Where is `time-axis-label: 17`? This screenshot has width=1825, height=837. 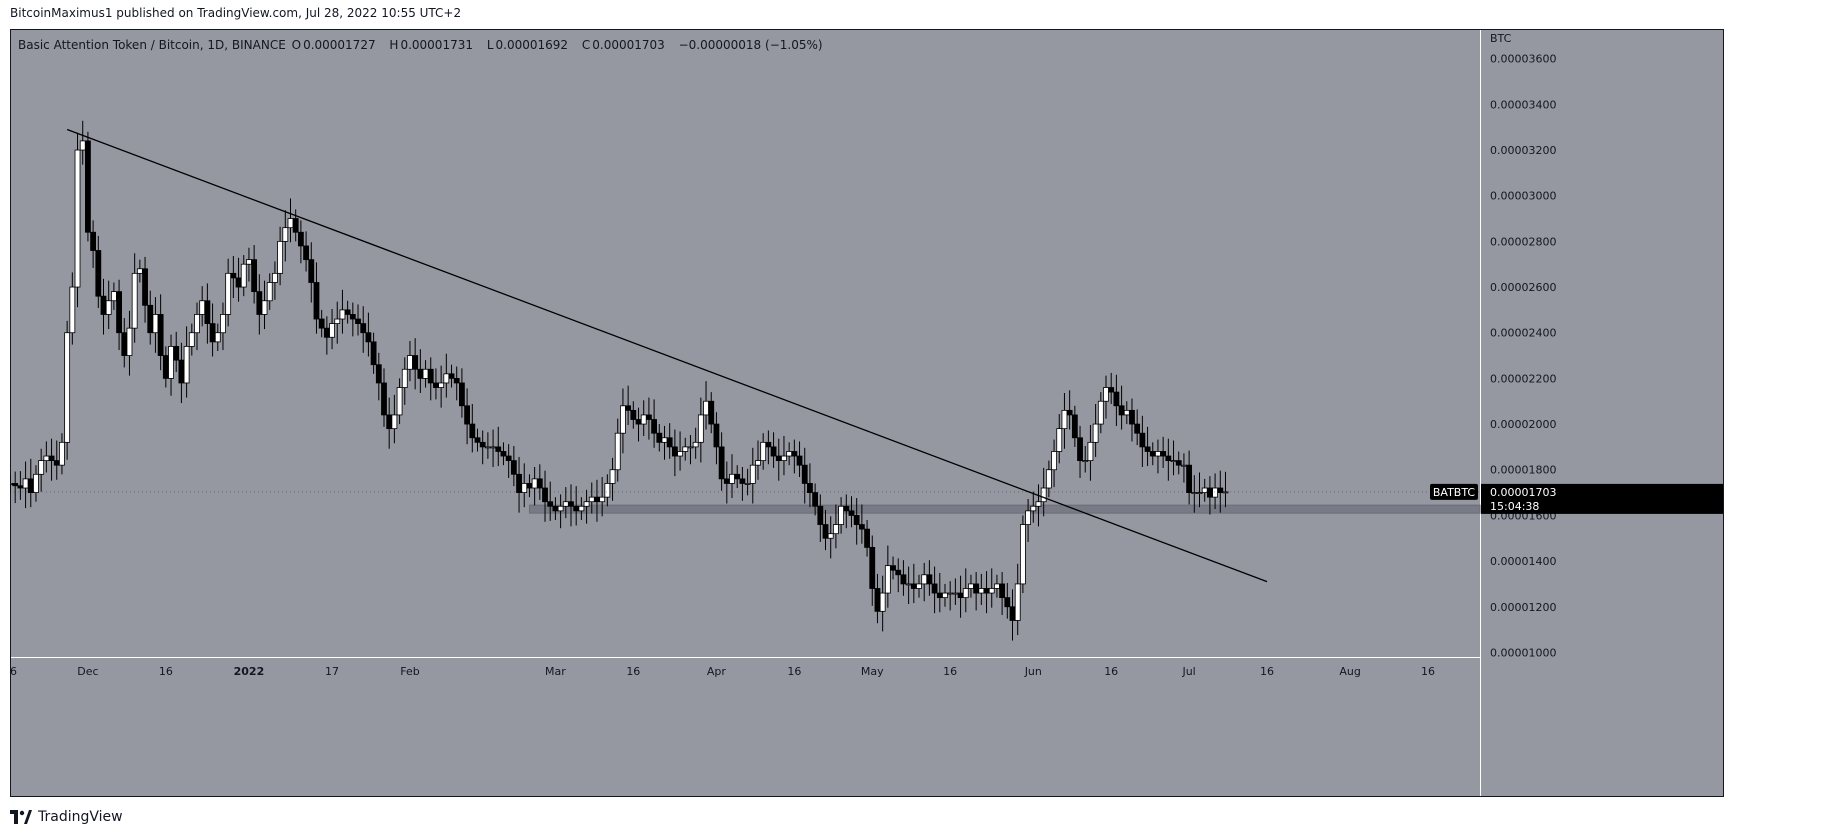
time-axis-label: 17 is located at coordinates (332, 671).